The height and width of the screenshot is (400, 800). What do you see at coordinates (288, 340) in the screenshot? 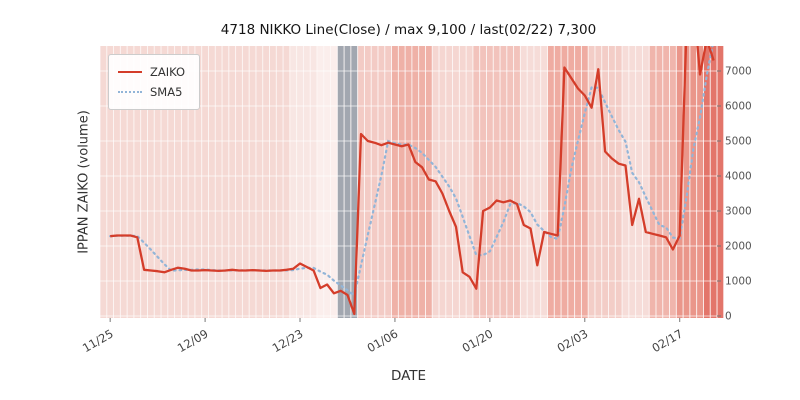
I see `x-tick-label: 12/23` at bounding box center [288, 340].